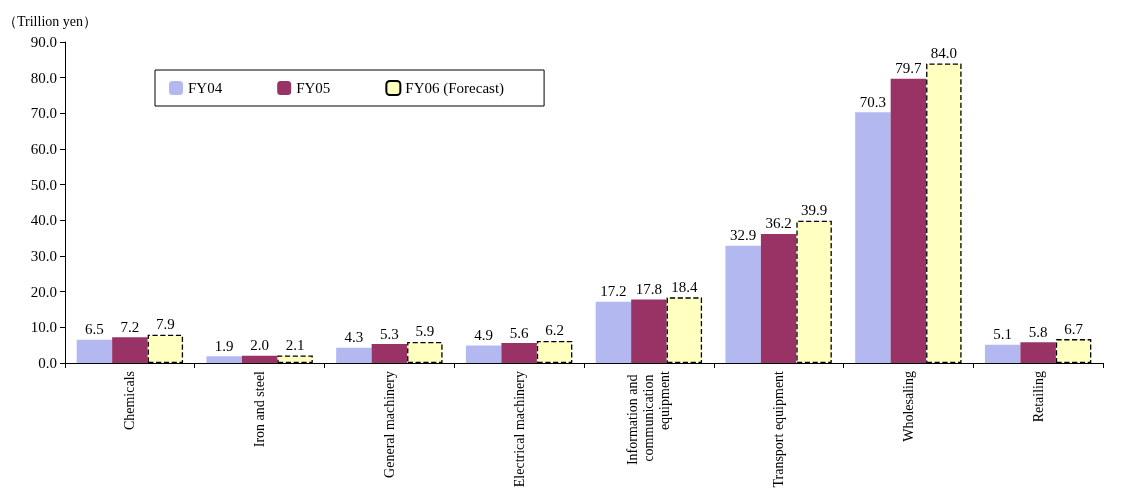 This screenshot has width=1121, height=504. Describe the element at coordinates (1038, 331) in the screenshot. I see `data-label: 5.8` at that location.